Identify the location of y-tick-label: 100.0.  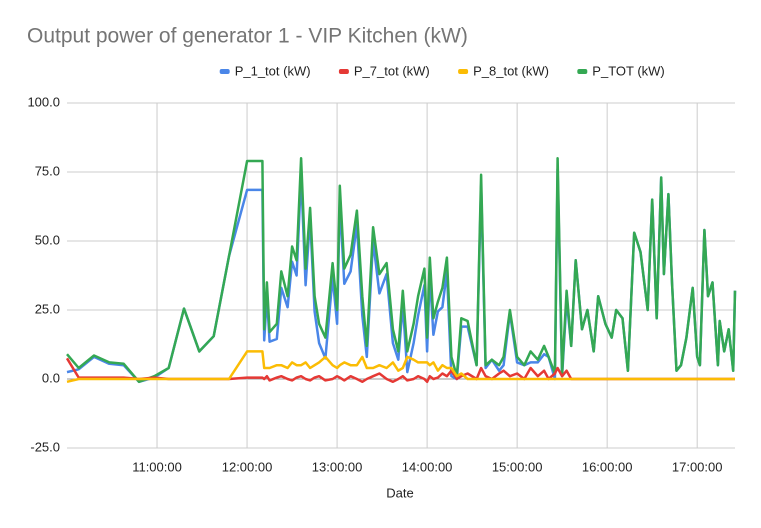
(43, 101).